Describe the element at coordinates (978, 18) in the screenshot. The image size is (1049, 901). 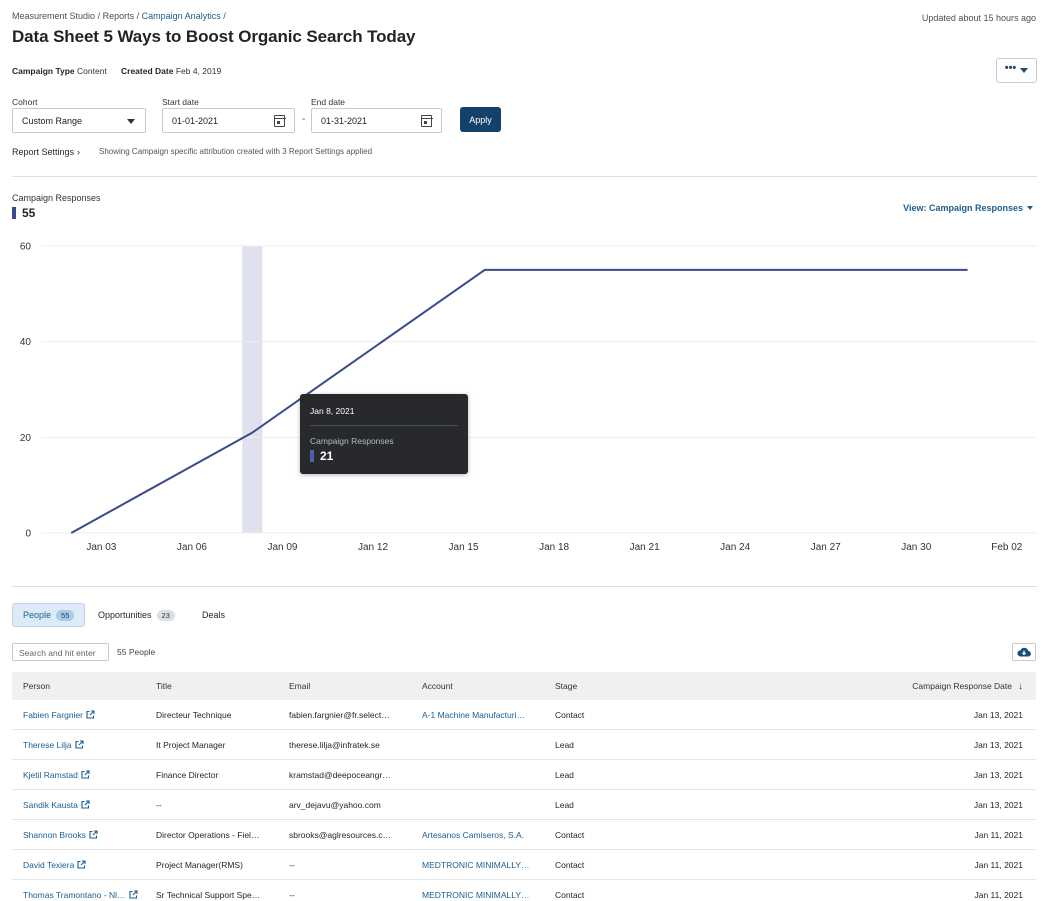
I see `updated-timestamp: Updated about 15 hours ago` at that location.